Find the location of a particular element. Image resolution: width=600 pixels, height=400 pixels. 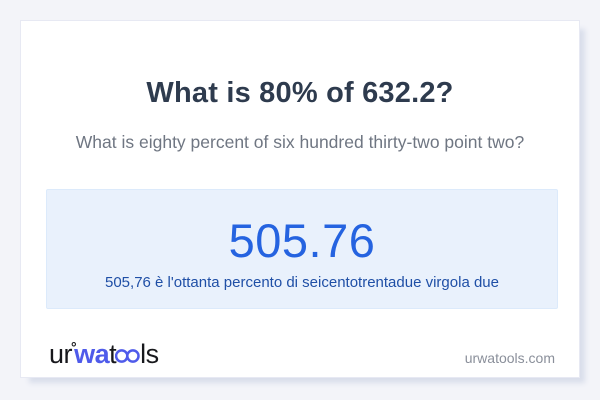

result-value: 505.76 is located at coordinates (302, 241).